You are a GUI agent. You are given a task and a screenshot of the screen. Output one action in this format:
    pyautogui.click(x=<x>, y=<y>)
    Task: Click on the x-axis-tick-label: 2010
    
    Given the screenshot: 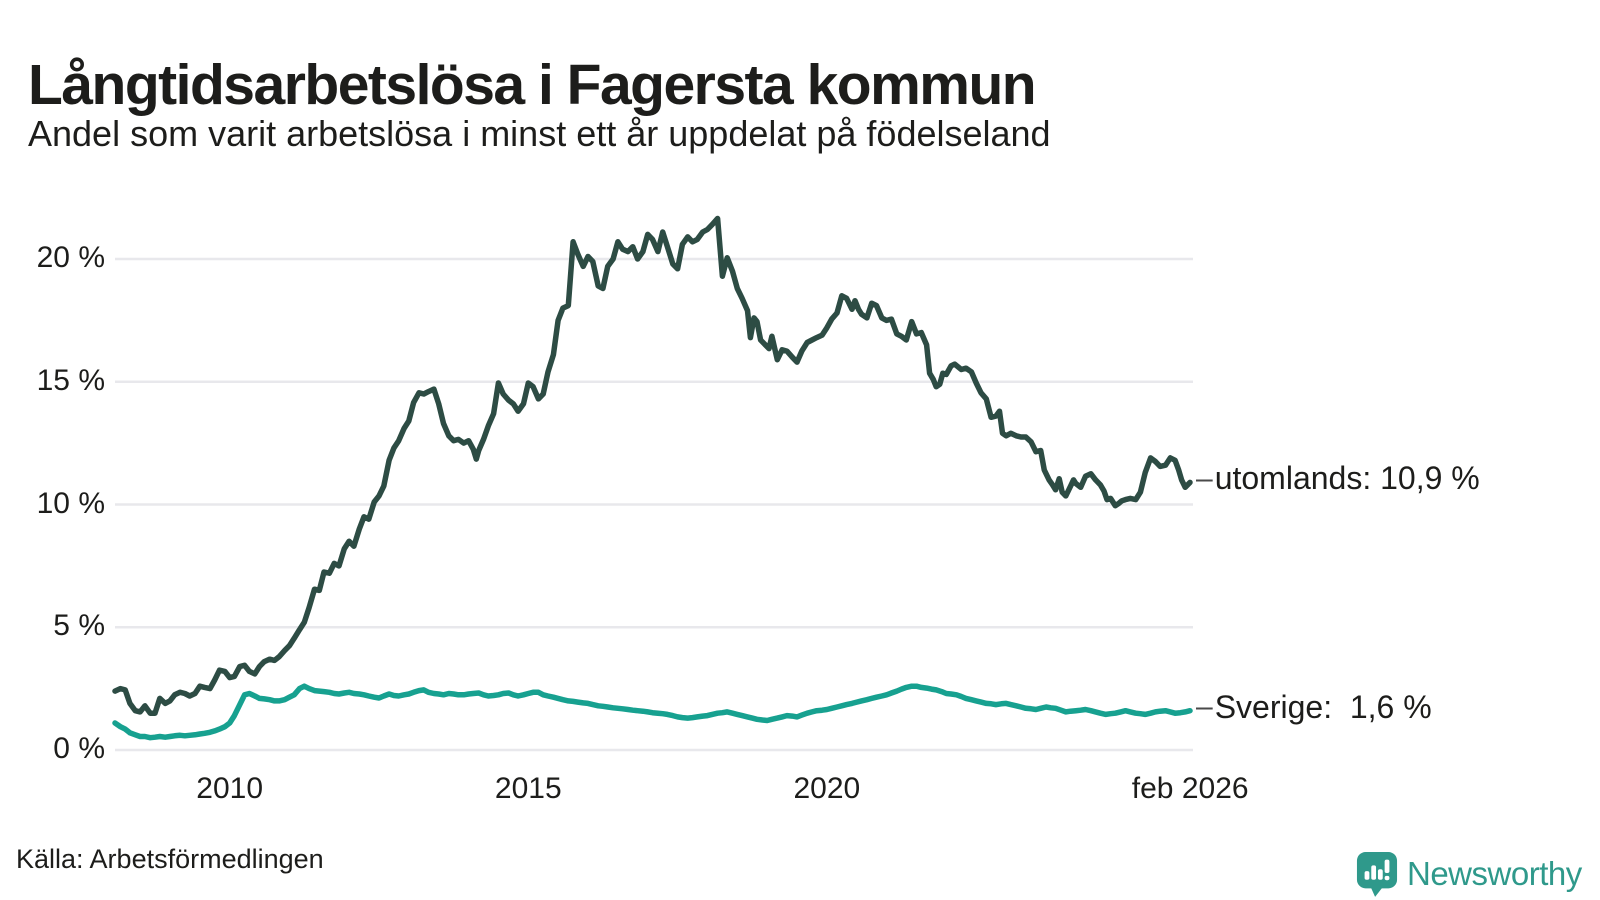 What is the action you would take?
    pyautogui.click(x=230, y=788)
    